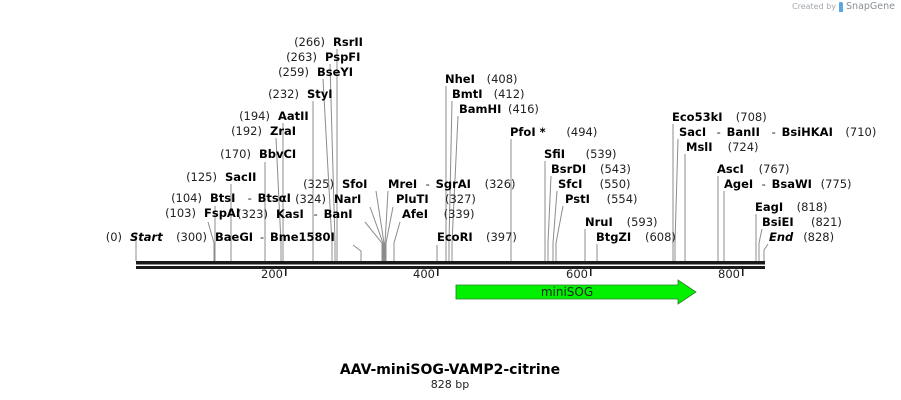 The width and height of the screenshot is (901, 400). What do you see at coordinates (450, 384) in the screenshot?
I see `map-length: 828 bp` at bounding box center [450, 384].